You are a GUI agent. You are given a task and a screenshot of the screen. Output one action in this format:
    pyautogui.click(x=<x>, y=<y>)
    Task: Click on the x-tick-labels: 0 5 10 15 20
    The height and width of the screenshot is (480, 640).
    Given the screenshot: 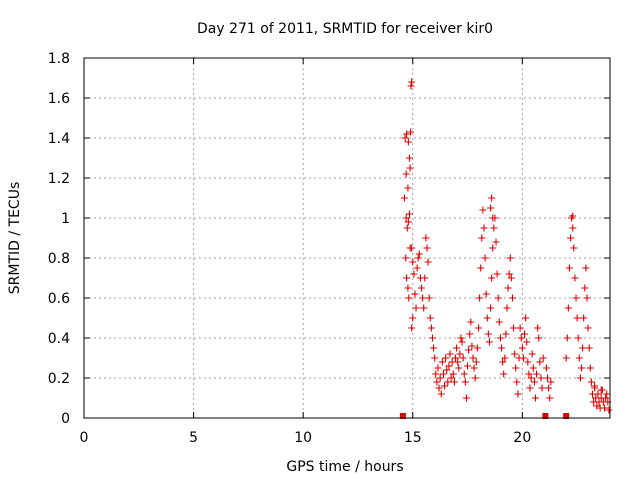 What is the action you would take?
    pyautogui.click(x=306, y=438)
    